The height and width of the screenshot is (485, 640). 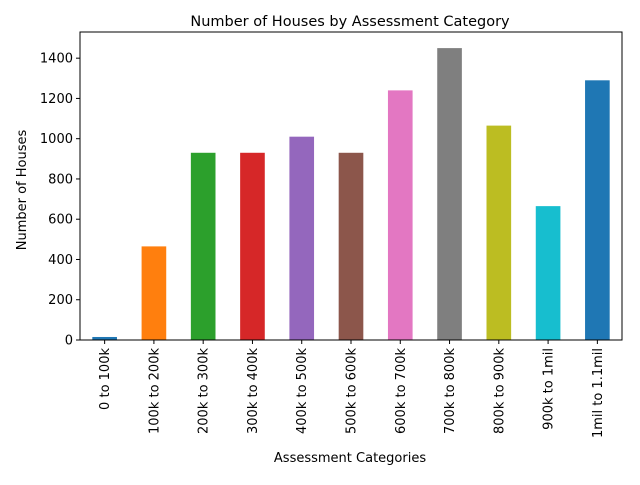 What do you see at coordinates (60, 260) in the screenshot?
I see `y-tick-label: 400` at bounding box center [60, 260].